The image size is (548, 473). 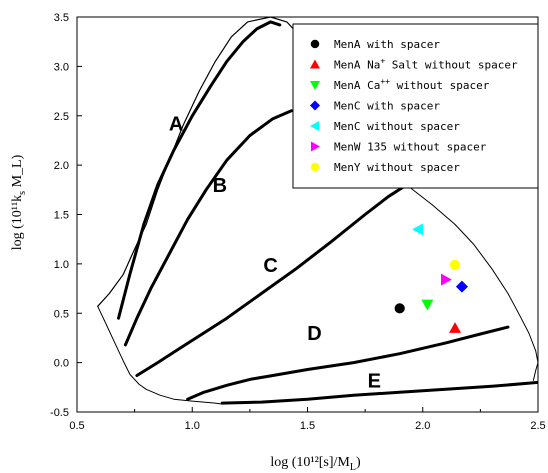 What do you see at coordinates (382, 61) in the screenshot?
I see `legend-entry-superscript: +` at bounding box center [382, 61].